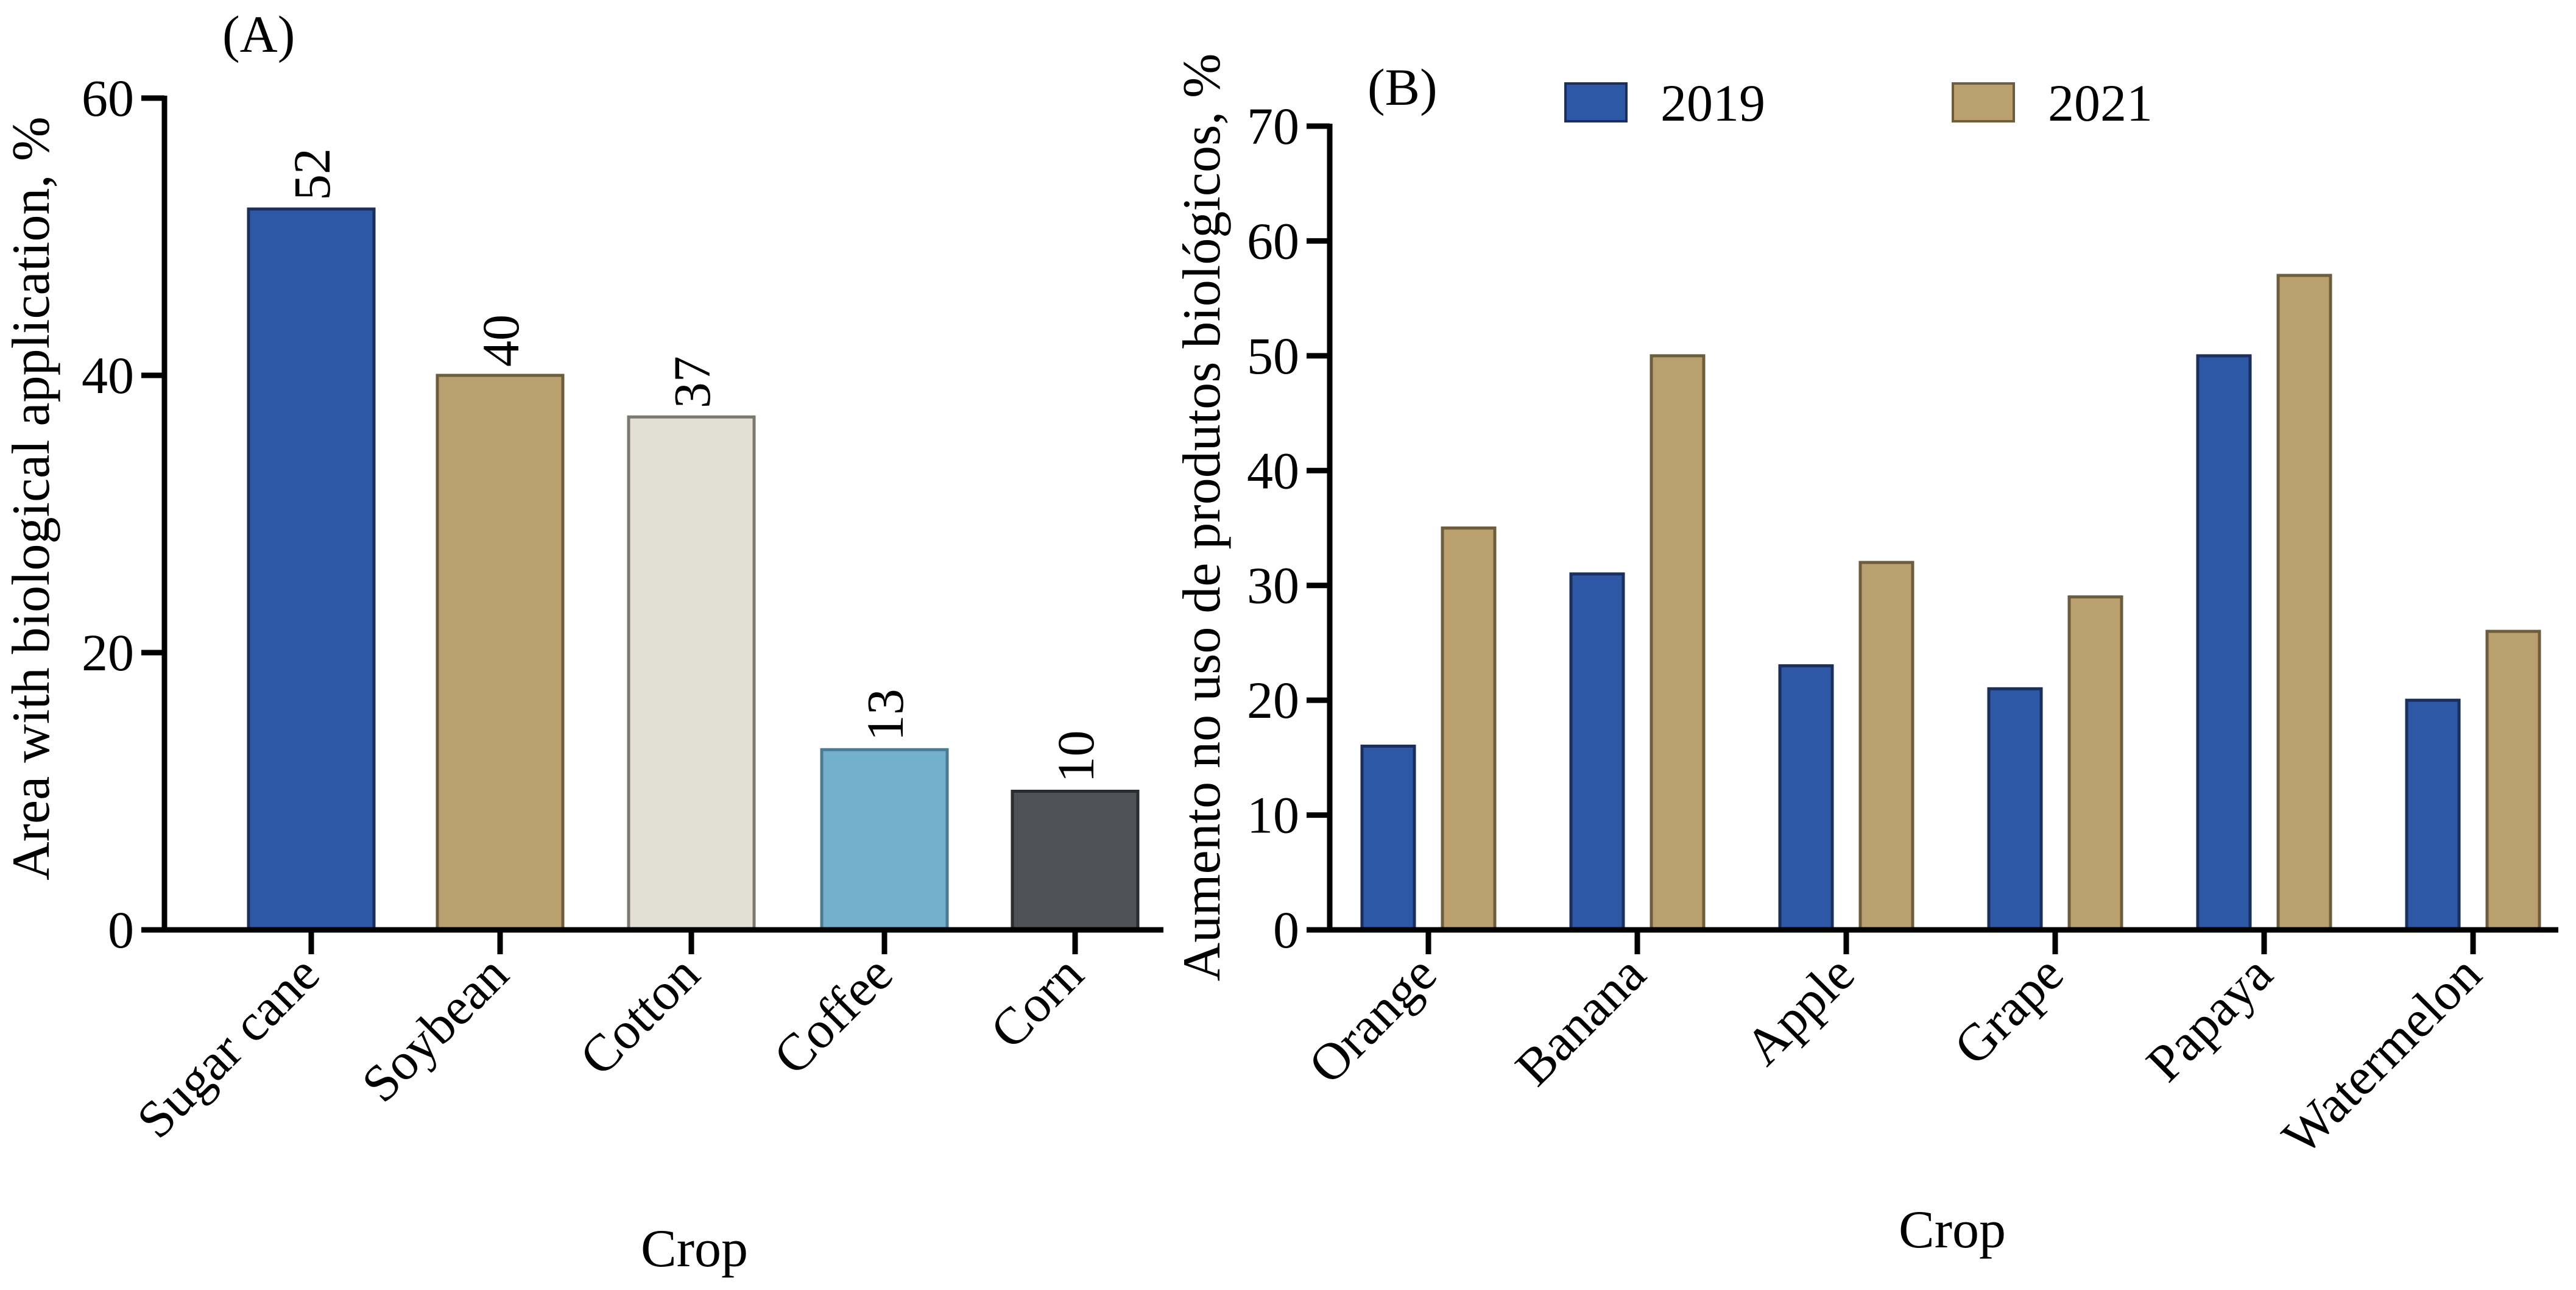 The height and width of the screenshot is (1290, 2576). Describe the element at coordinates (1273, 126) in the screenshot. I see `y-tick-label: 70` at that location.